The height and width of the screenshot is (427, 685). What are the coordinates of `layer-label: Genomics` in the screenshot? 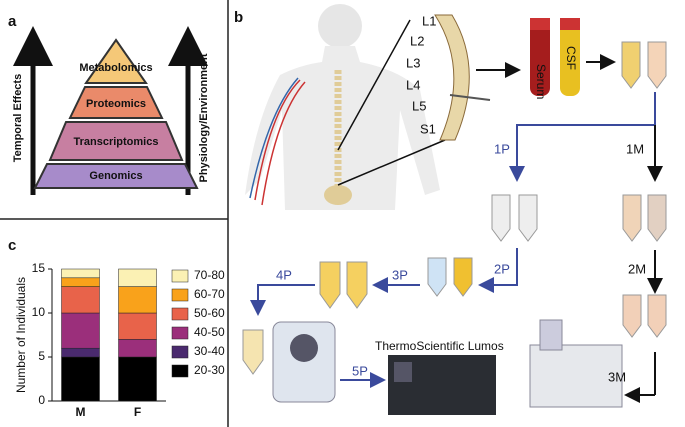 It's located at (115, 176).